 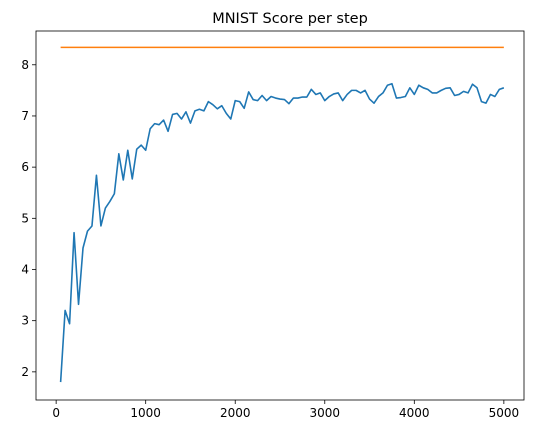 What do you see at coordinates (25, 116) in the screenshot?
I see `y-tick-label: 7` at bounding box center [25, 116].